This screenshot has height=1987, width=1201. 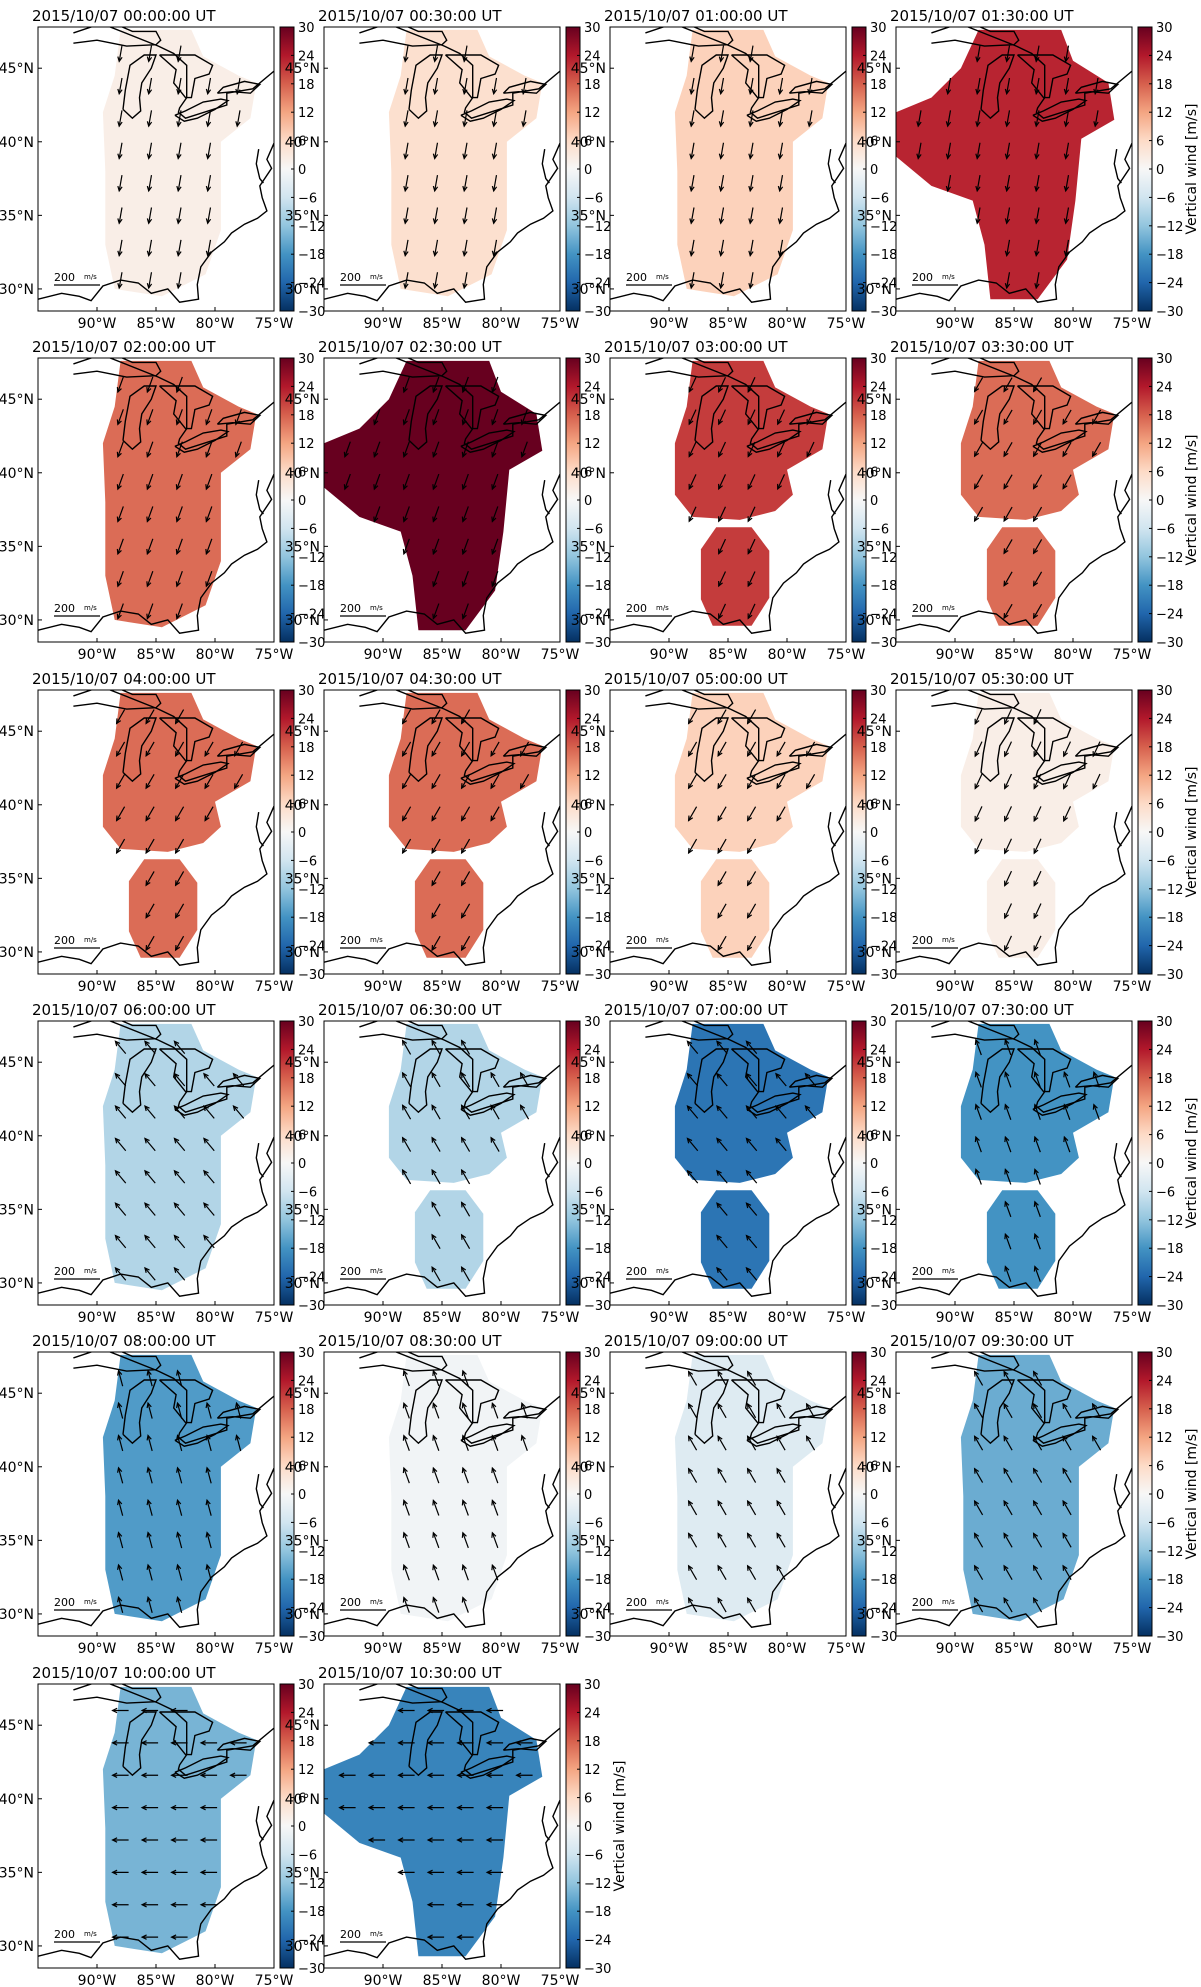 I want to click on panel-title: 2015/10/07 02:00:00 UT, so click(x=124, y=347).